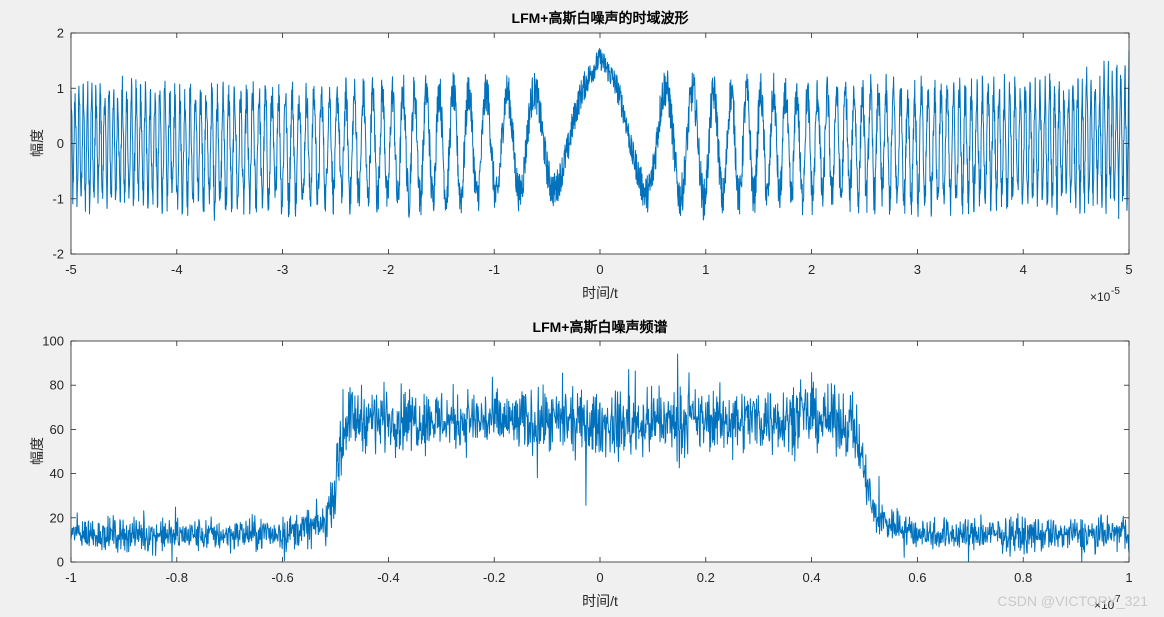 The height and width of the screenshot is (617, 1164). I want to click on time-domain-title: LFM+高斯白噪声的时域波形, so click(600, 18).